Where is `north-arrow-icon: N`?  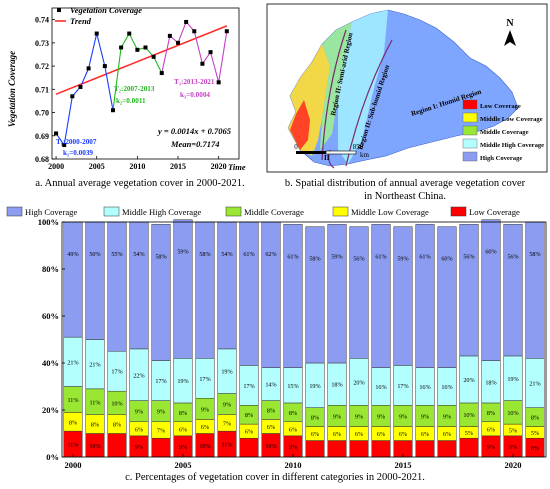 north-arrow-icon: N is located at coordinates (510, 32).